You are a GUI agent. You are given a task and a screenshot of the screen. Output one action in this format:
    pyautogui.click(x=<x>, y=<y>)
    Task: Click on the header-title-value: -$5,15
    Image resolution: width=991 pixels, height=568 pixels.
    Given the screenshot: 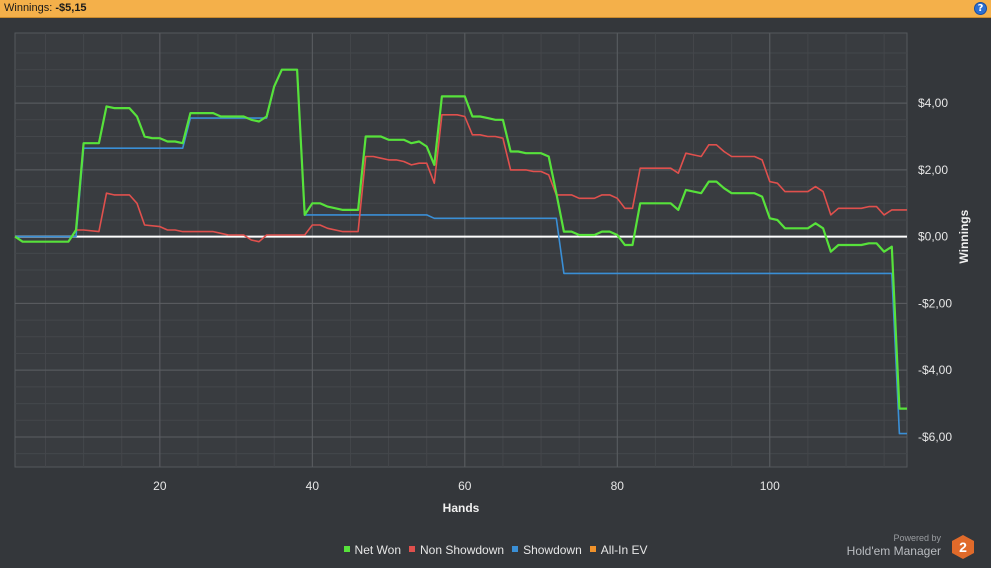 What is the action you would take?
    pyautogui.click(x=71, y=8)
    